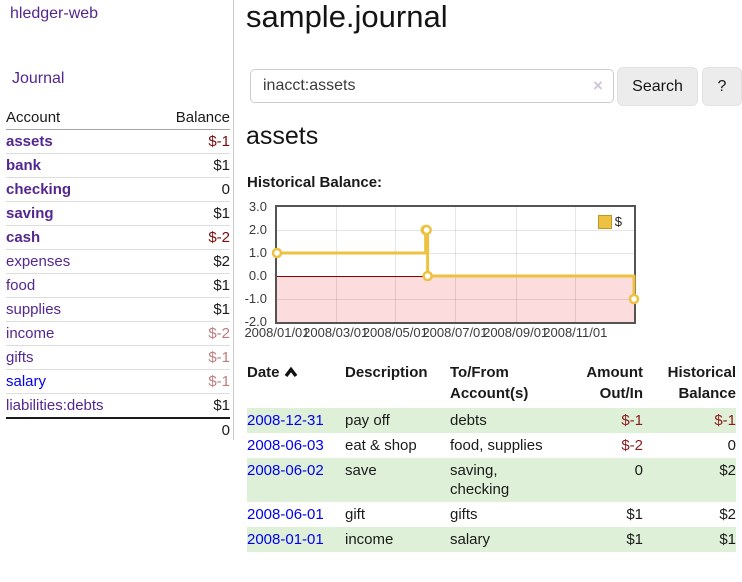  I want to click on transaction-amount: $-1, so click(632, 420).